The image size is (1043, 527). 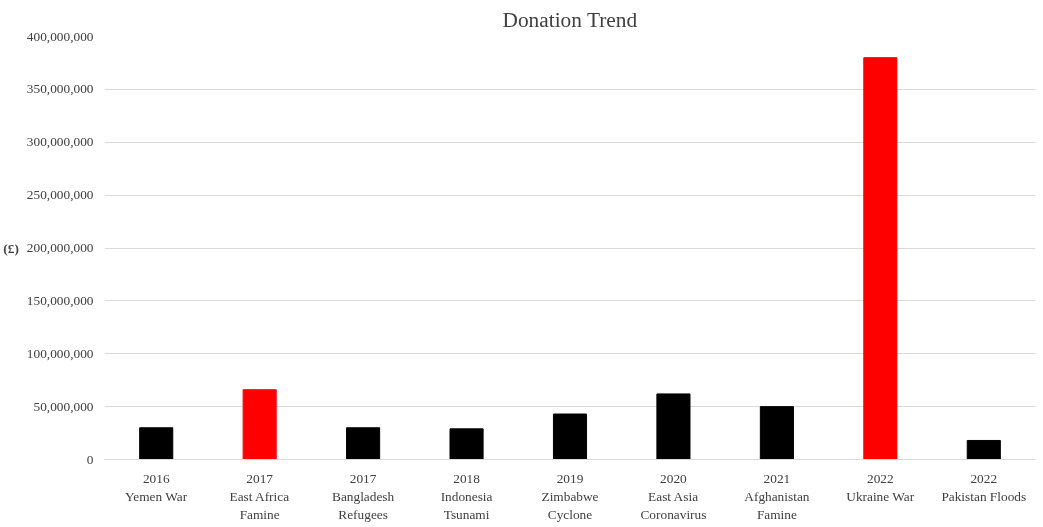 What do you see at coordinates (777, 496) in the screenshot?
I see `x-tick-label: 2021 Afghanistan Famine` at bounding box center [777, 496].